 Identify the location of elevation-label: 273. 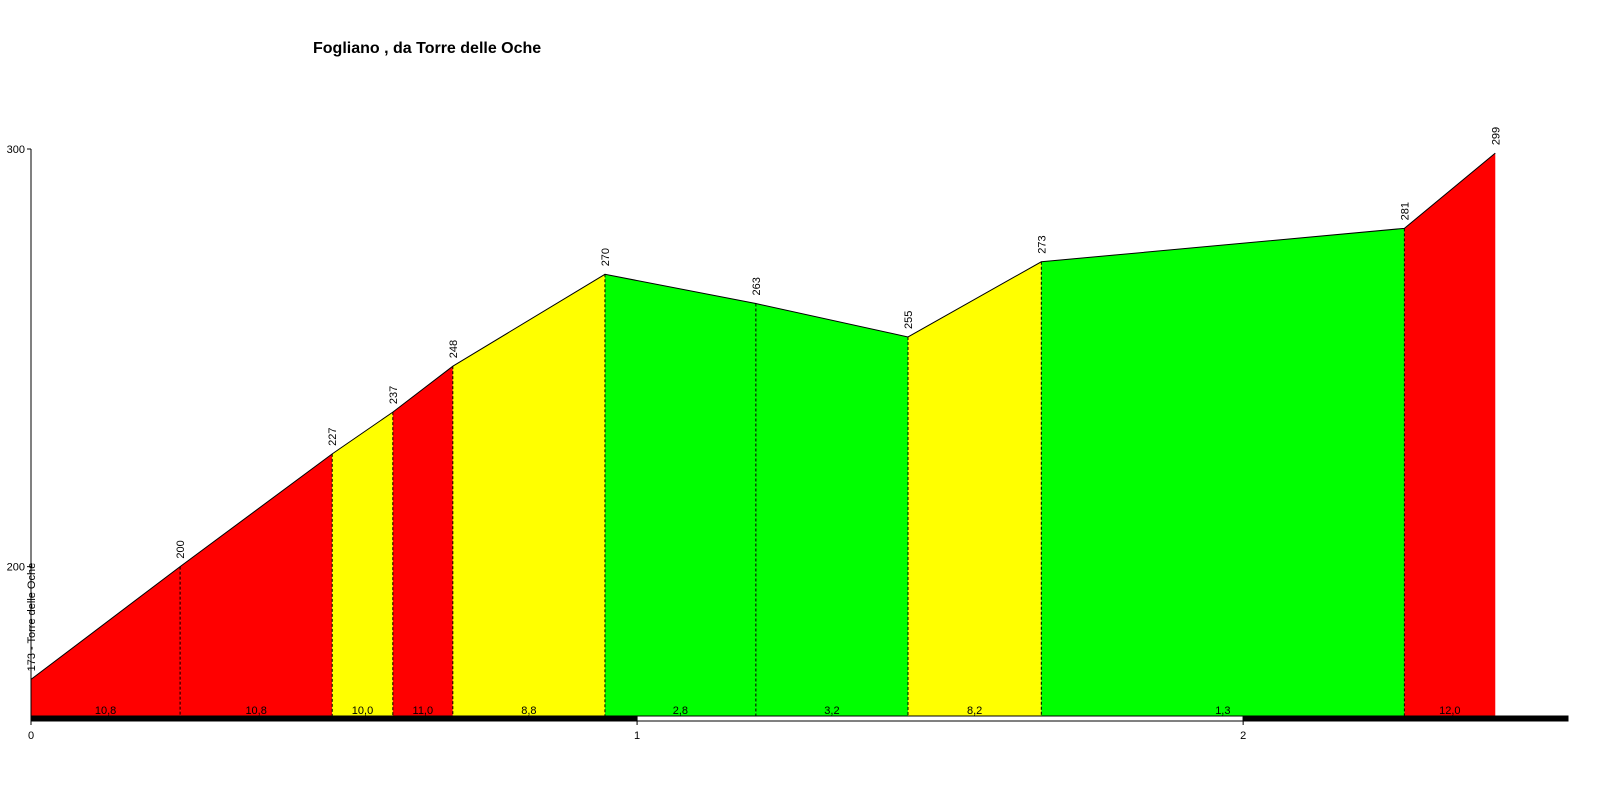
(1042, 244).